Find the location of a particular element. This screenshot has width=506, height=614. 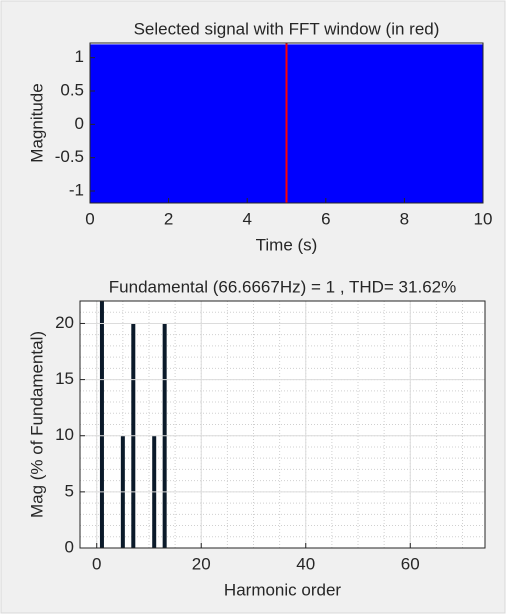

x-tick-label: 10 is located at coordinates (483, 218).